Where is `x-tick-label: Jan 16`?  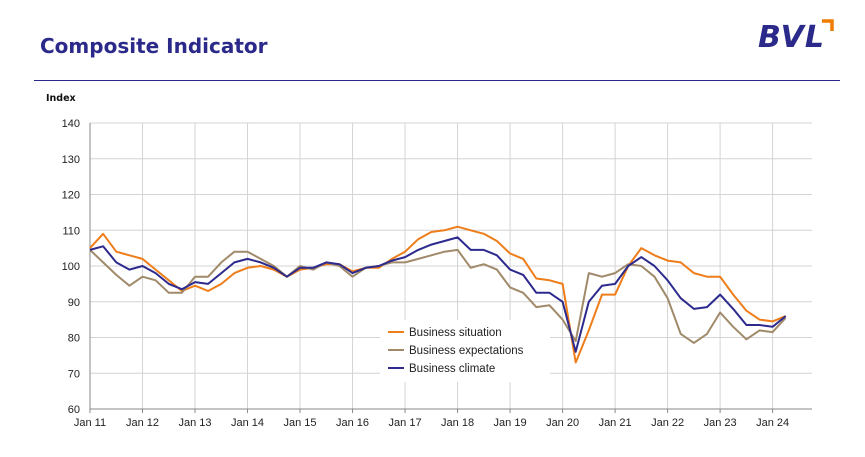
x-tick-label: Jan 16 is located at coordinates (352, 423).